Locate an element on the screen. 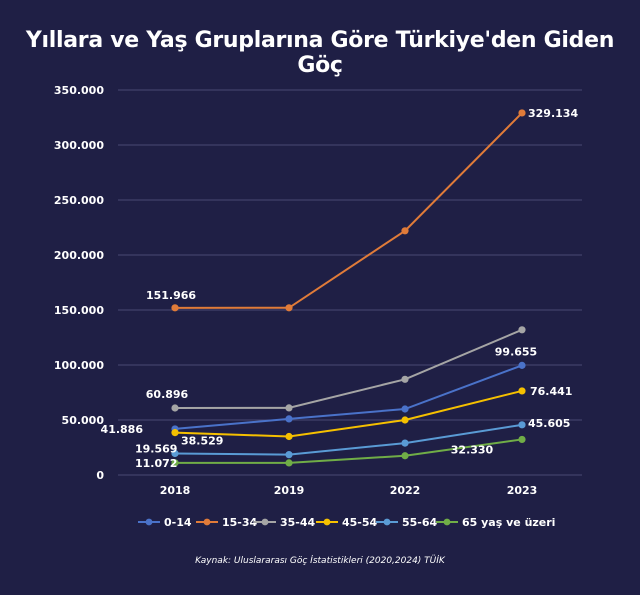 The height and width of the screenshot is (595, 640). data-label: 99.655 is located at coordinates (516, 351).